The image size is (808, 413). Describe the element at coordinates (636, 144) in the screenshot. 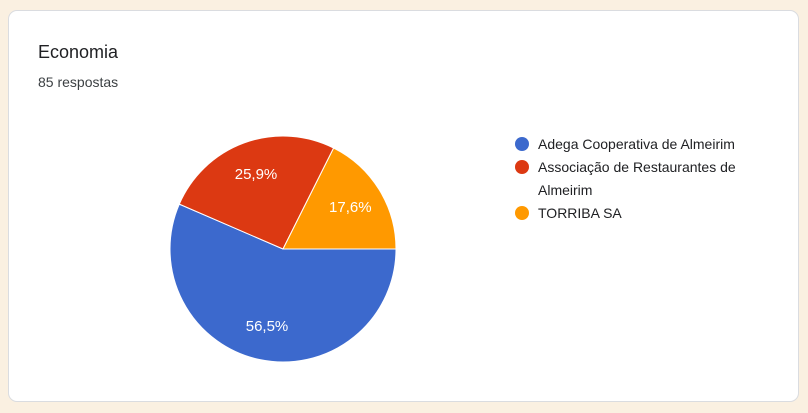

I see `legend-label: Adega Cooperativa de Almeirim` at that location.